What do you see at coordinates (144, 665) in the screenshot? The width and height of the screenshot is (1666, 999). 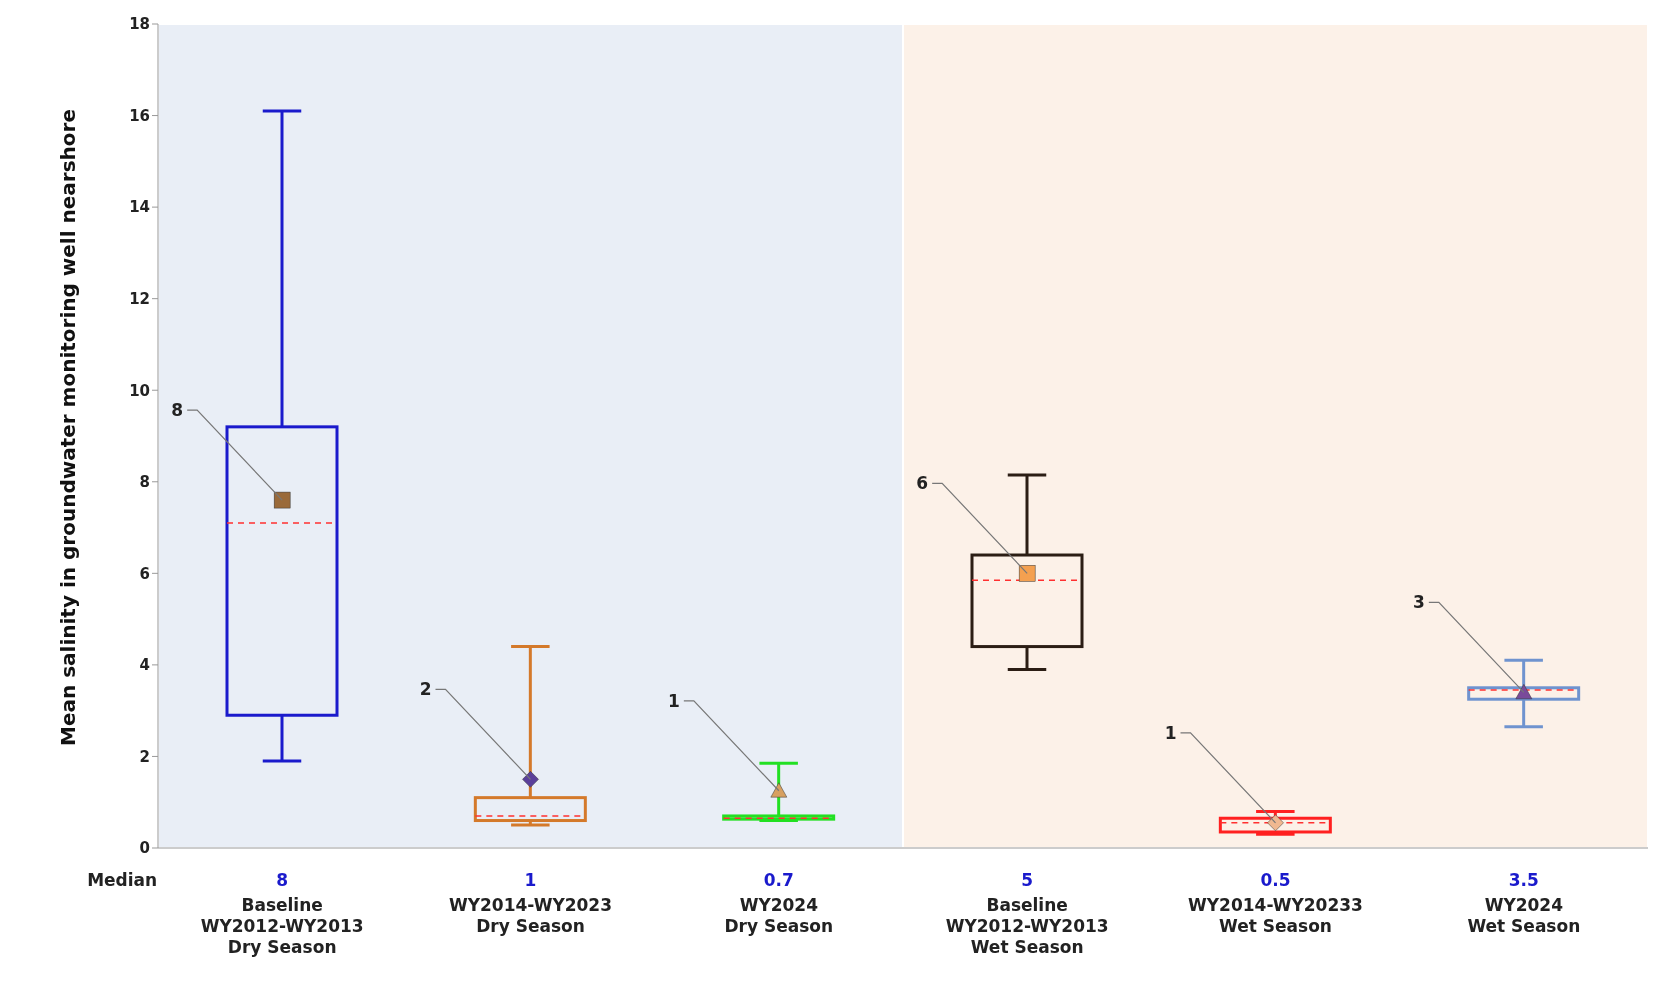 I see `y-tick-label: 4` at bounding box center [144, 665].